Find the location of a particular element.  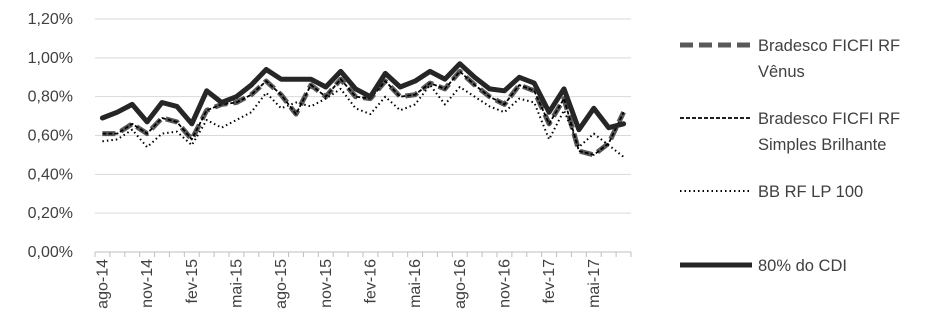

legend-item: BB RF LP 100 is located at coordinates (771, 192).